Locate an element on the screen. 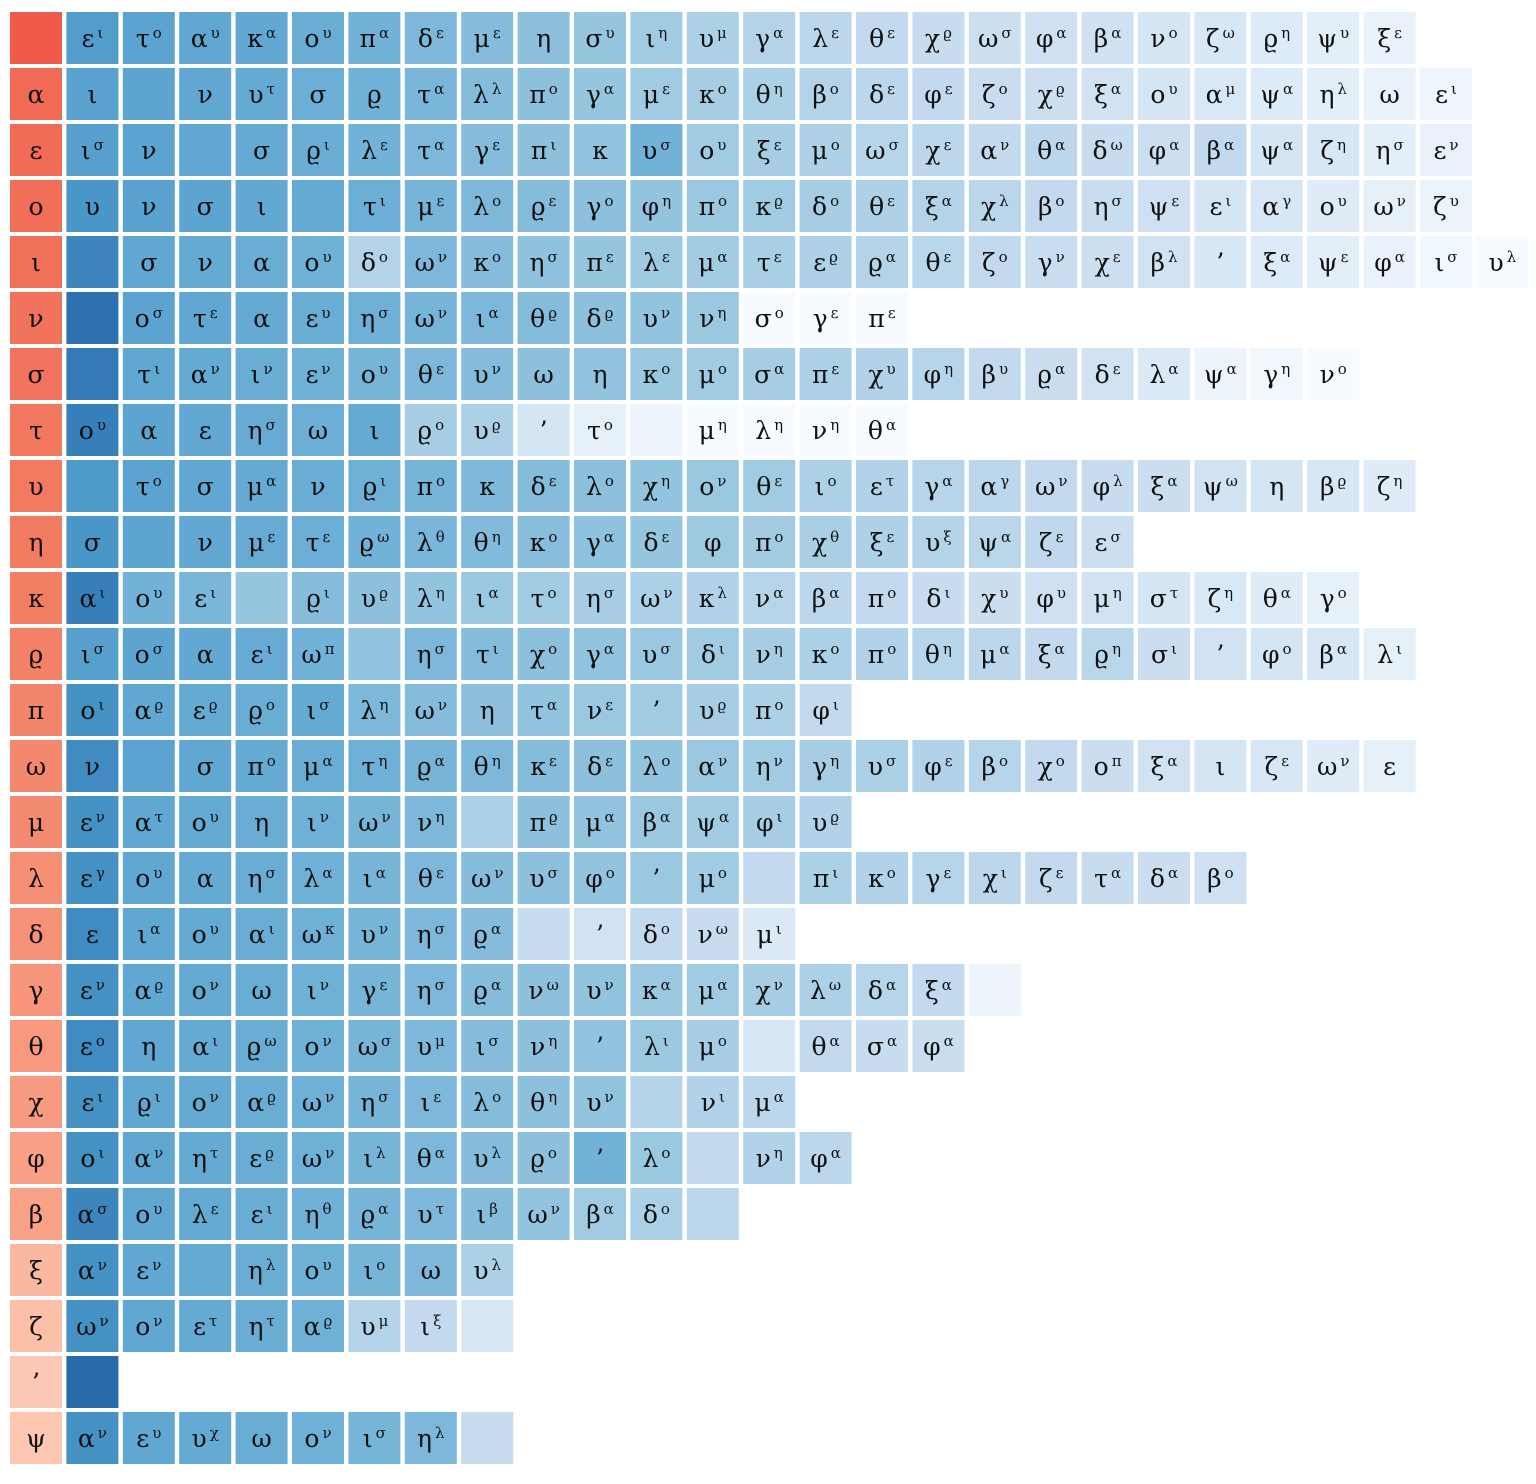 The width and height of the screenshot is (1536, 1484). cell-label: α is located at coordinates (205, 878).